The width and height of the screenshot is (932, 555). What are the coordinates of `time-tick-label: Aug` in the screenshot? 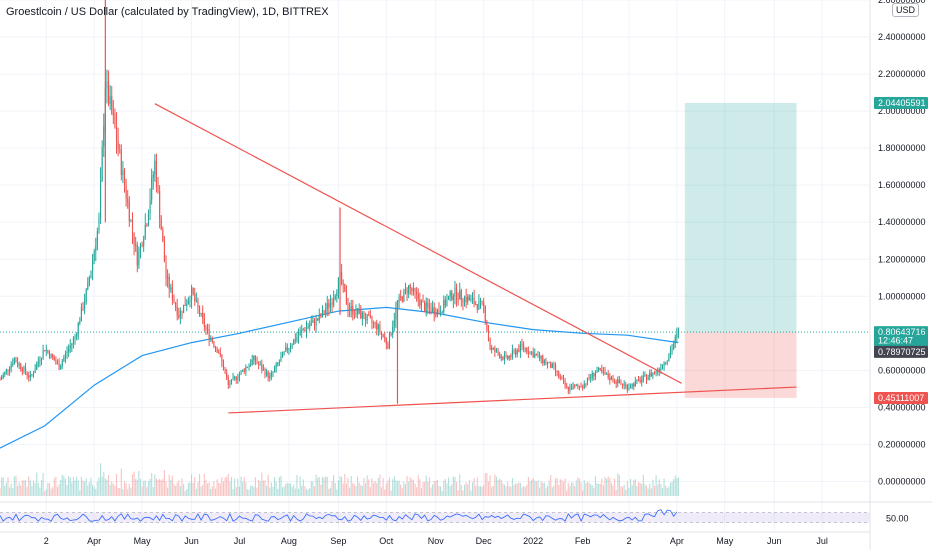 It's located at (289, 541).